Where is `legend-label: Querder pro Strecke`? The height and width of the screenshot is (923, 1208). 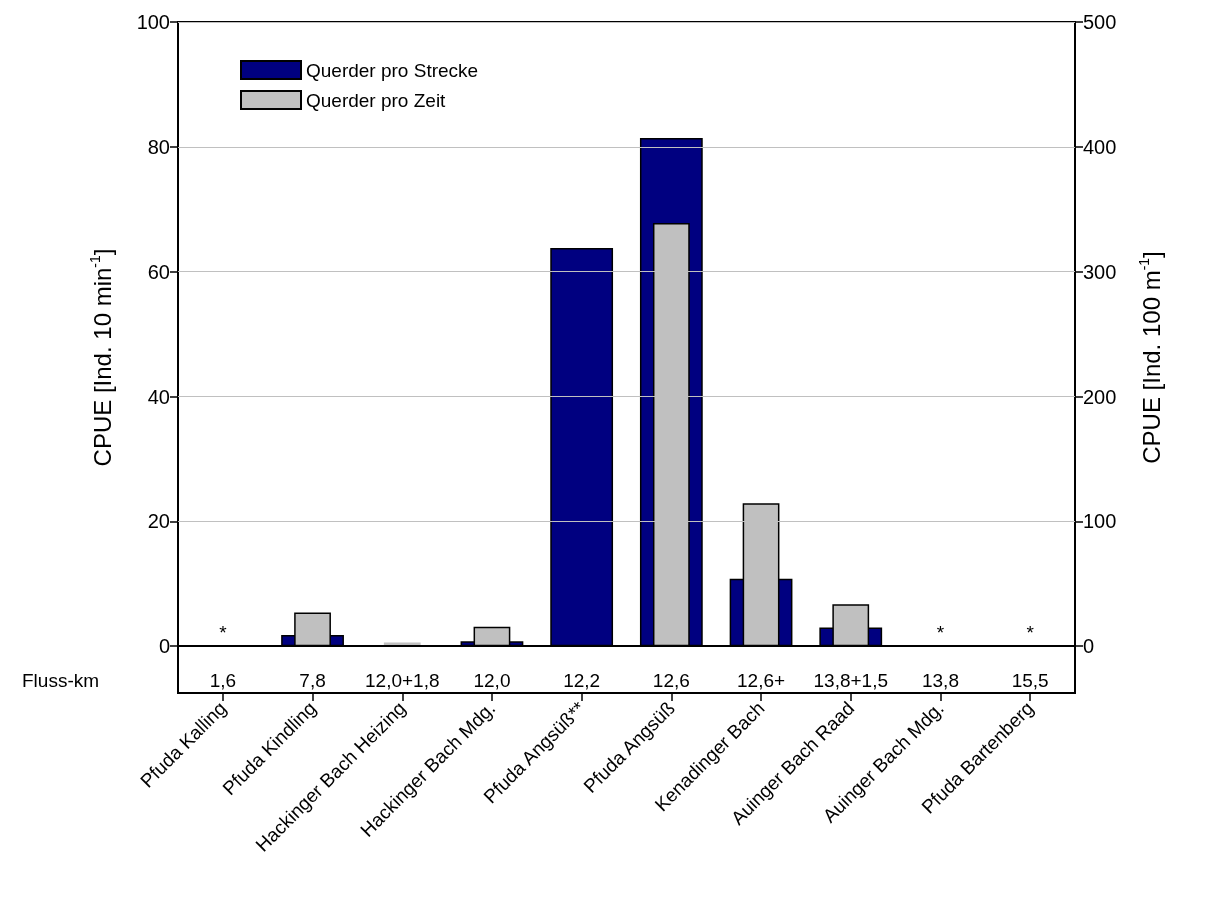
legend-label: Querder pro Strecke is located at coordinates (392, 70).